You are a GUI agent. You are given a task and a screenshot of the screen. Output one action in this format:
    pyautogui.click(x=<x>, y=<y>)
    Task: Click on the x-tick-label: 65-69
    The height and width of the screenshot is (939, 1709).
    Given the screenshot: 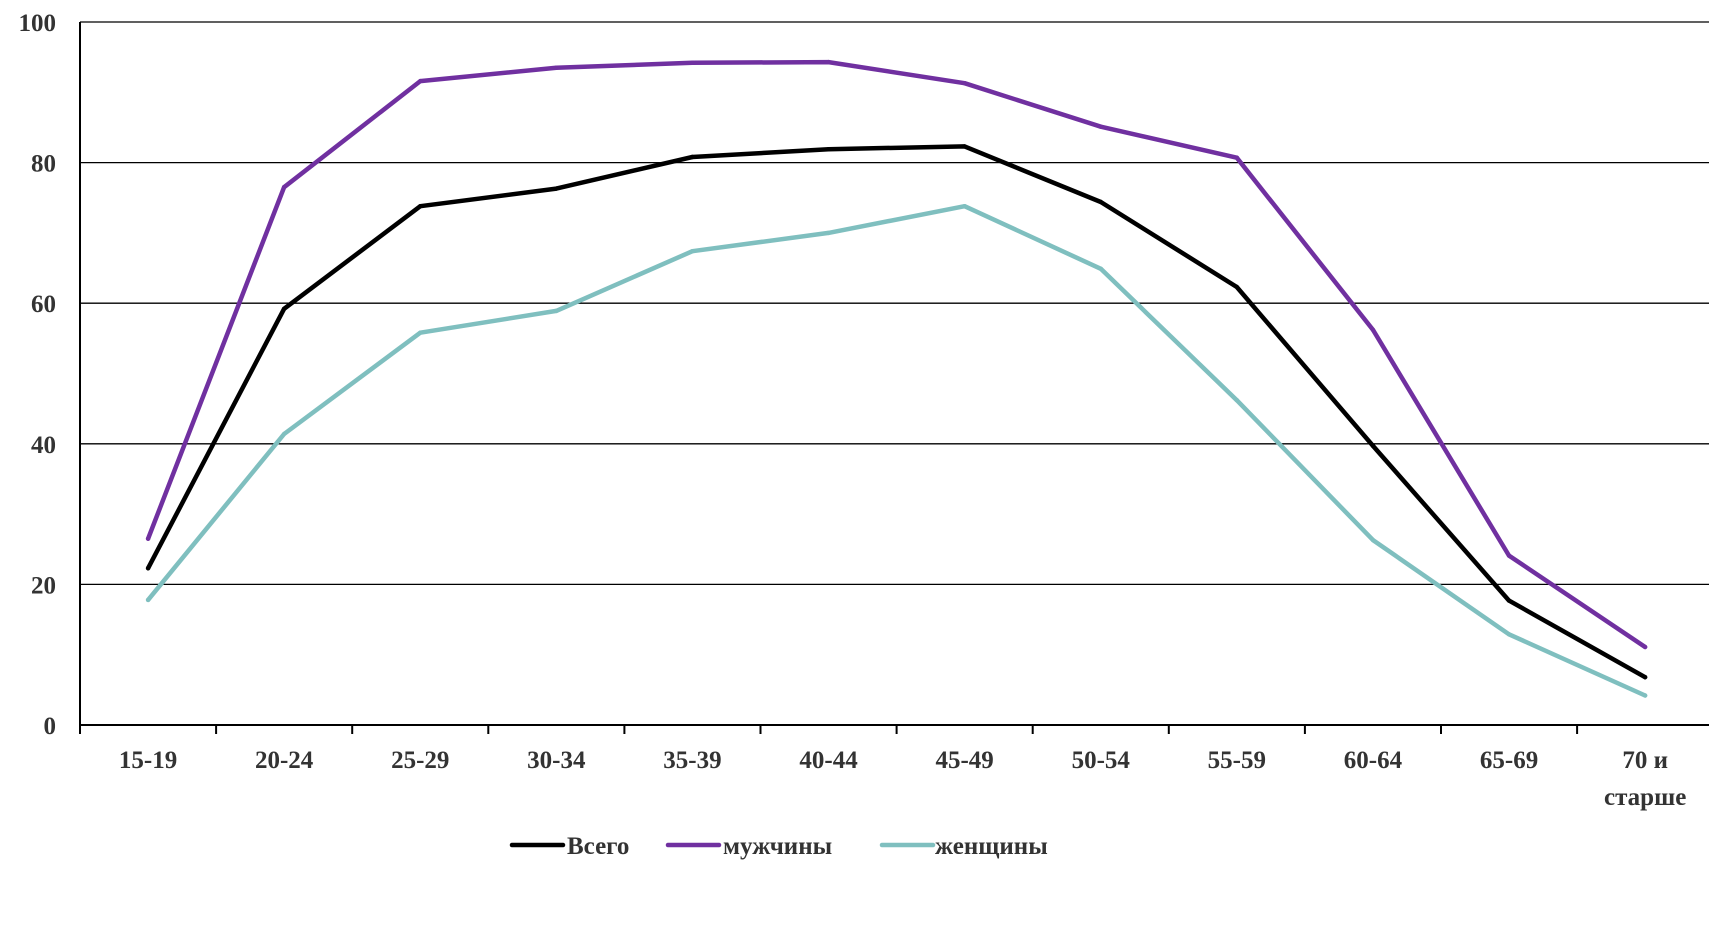 What is the action you would take?
    pyautogui.click(x=1509, y=760)
    